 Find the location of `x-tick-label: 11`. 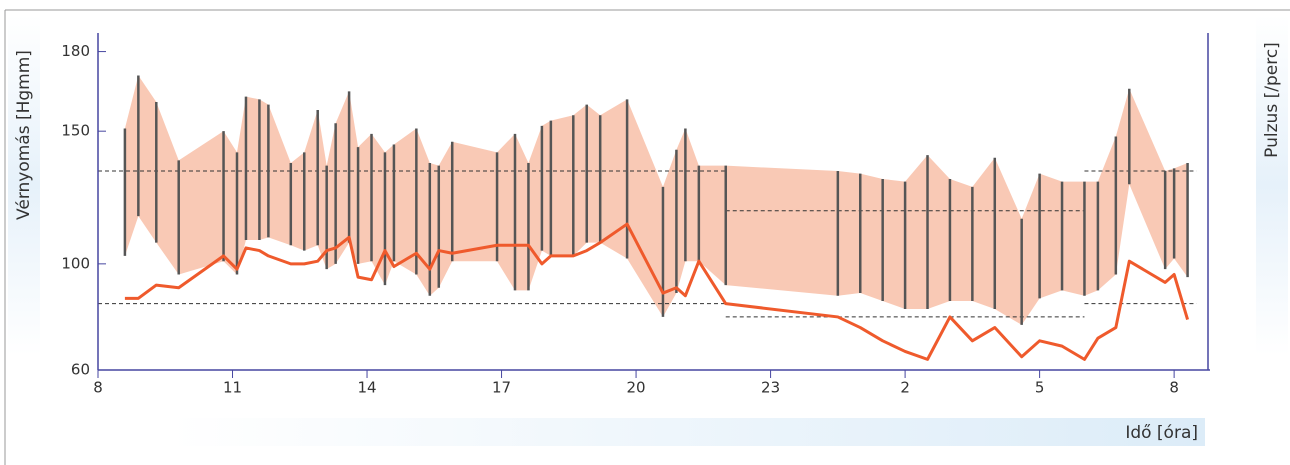

x-tick-label: 11 is located at coordinates (232, 388).